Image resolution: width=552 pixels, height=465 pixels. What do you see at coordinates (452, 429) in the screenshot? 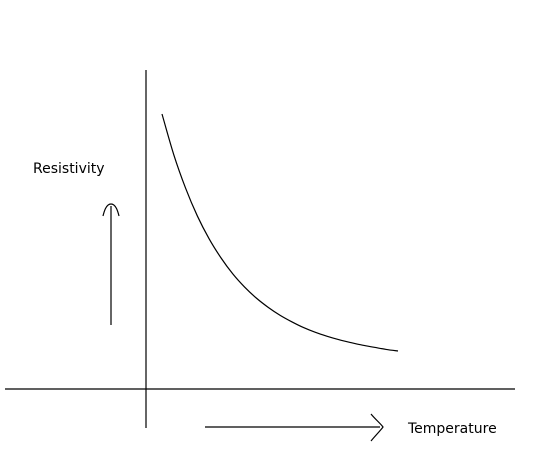
I see `x-axis-label: Temperature` at bounding box center [452, 429].